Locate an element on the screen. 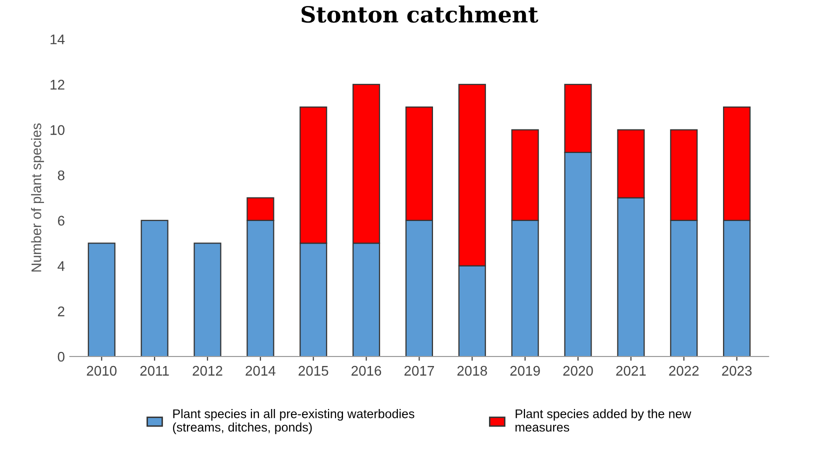  x-tick-label: 2010 is located at coordinates (101, 371).